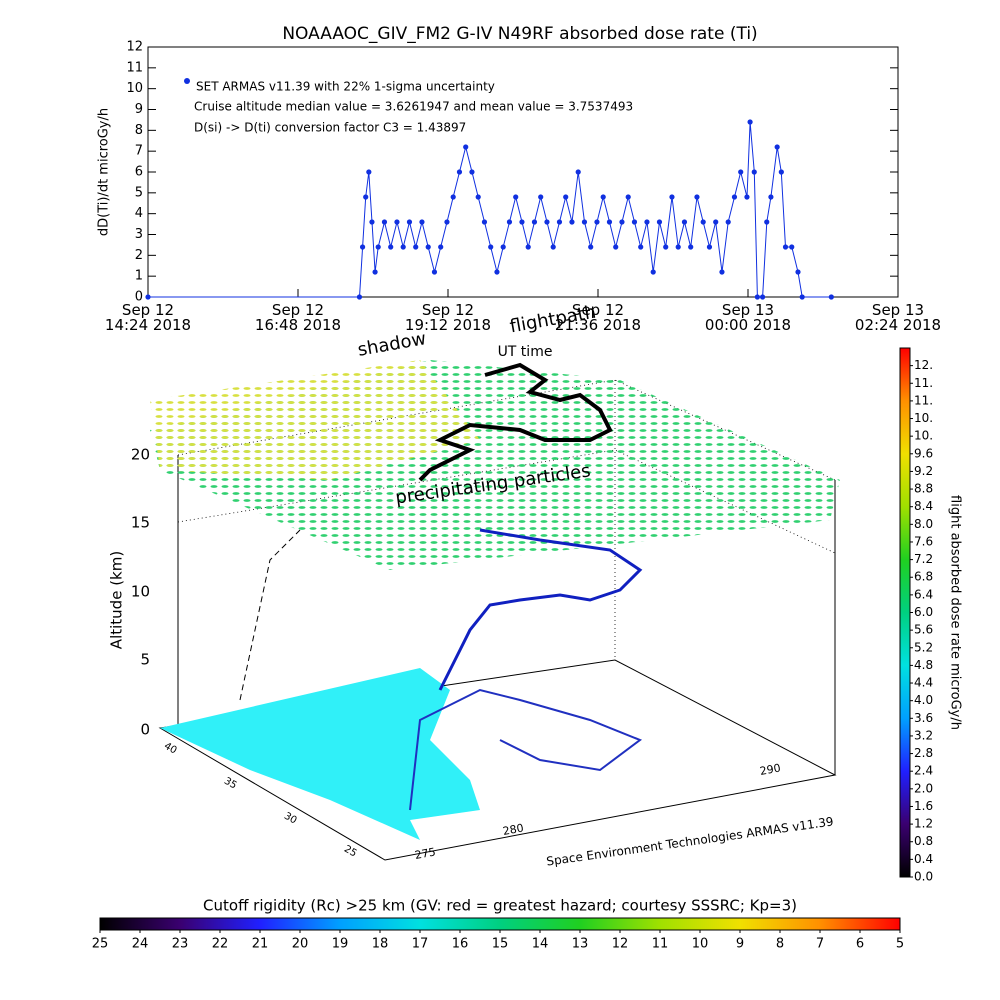 The image size is (1000, 1000). What do you see at coordinates (923, 735) in the screenshot?
I see `colorbar-tick-label: 3.2` at bounding box center [923, 735].